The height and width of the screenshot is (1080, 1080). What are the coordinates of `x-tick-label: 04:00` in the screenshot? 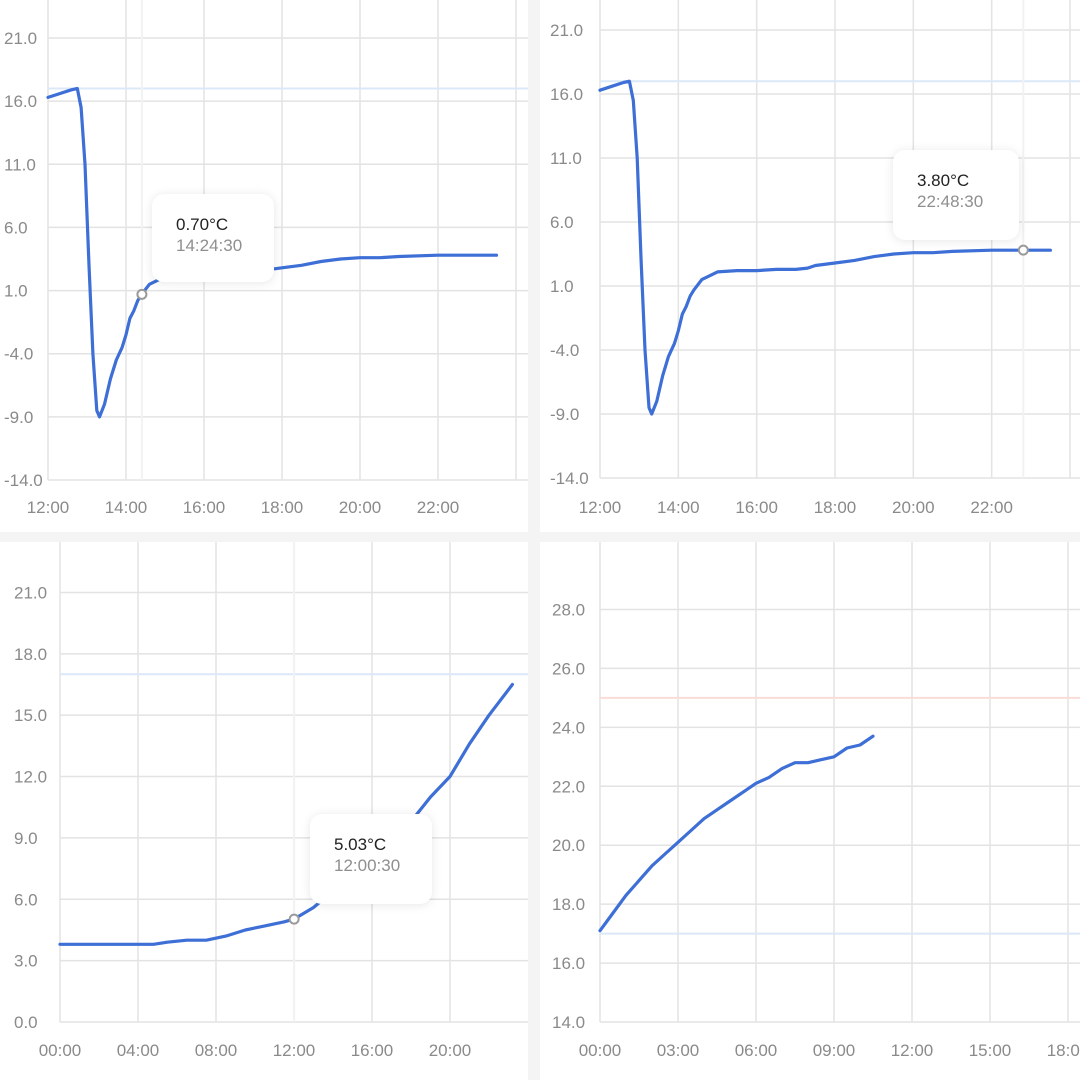 It's located at (138, 1050).